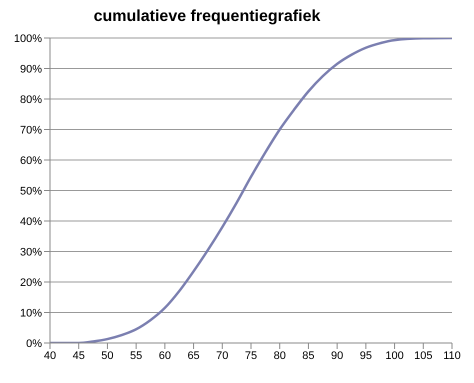  Describe the element at coordinates (394, 356) in the screenshot. I see `x-tick-label: 100` at that location.